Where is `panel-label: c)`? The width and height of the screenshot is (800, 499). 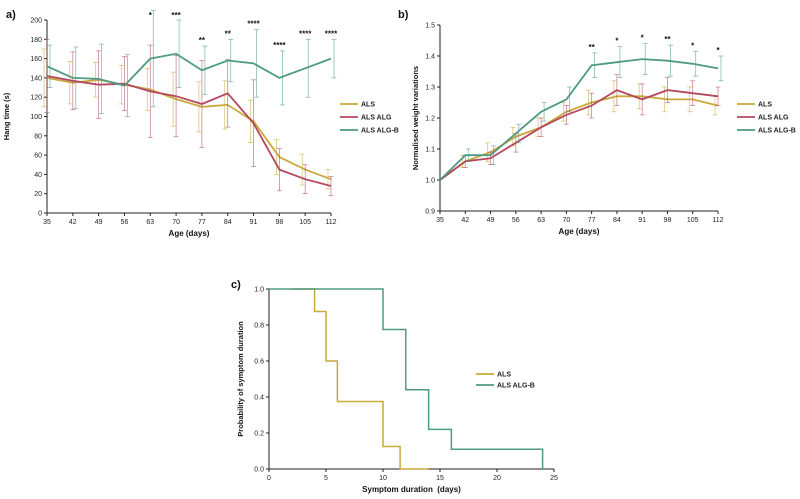 panel-label: c) is located at coordinates (236, 285).